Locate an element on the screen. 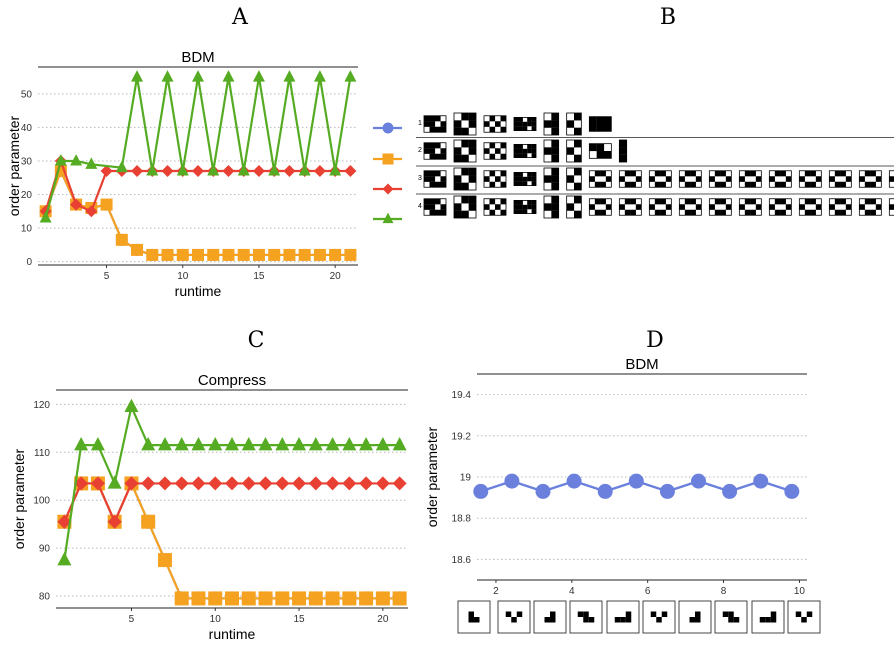  x-tick-label: 4 is located at coordinates (572, 591).